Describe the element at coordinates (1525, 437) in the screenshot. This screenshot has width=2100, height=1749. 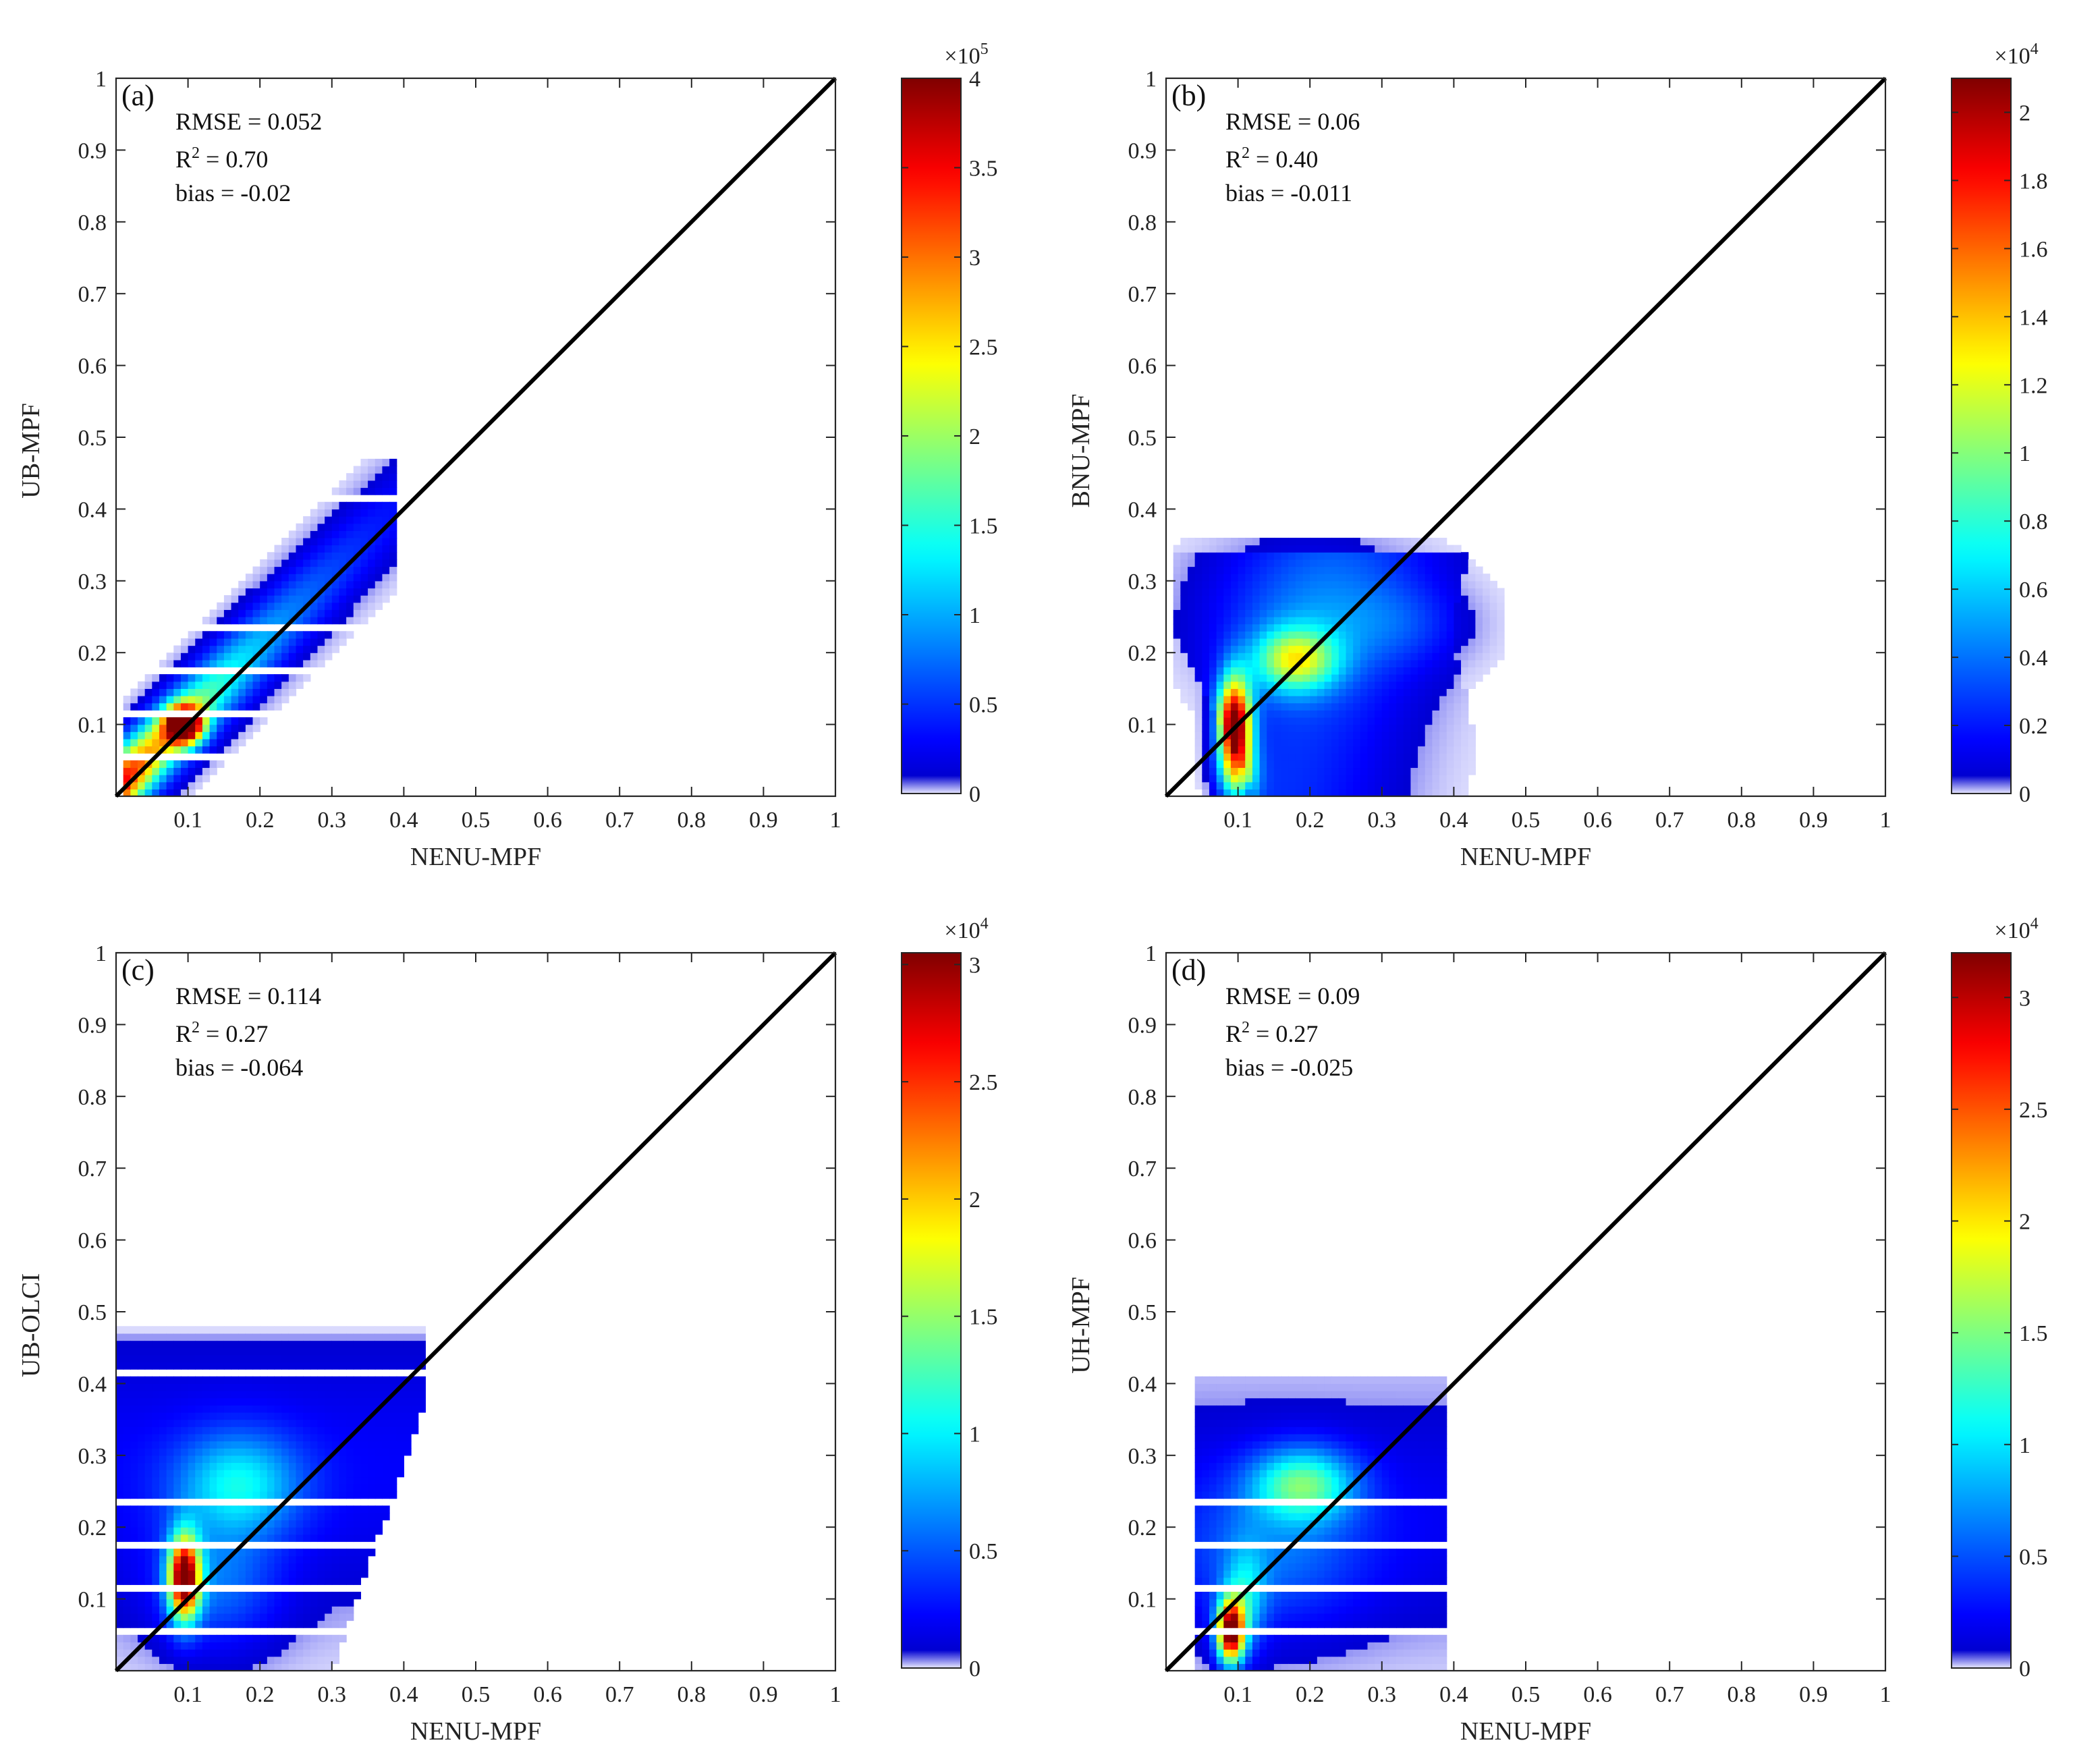
I see `one-to-one-line` at that location.